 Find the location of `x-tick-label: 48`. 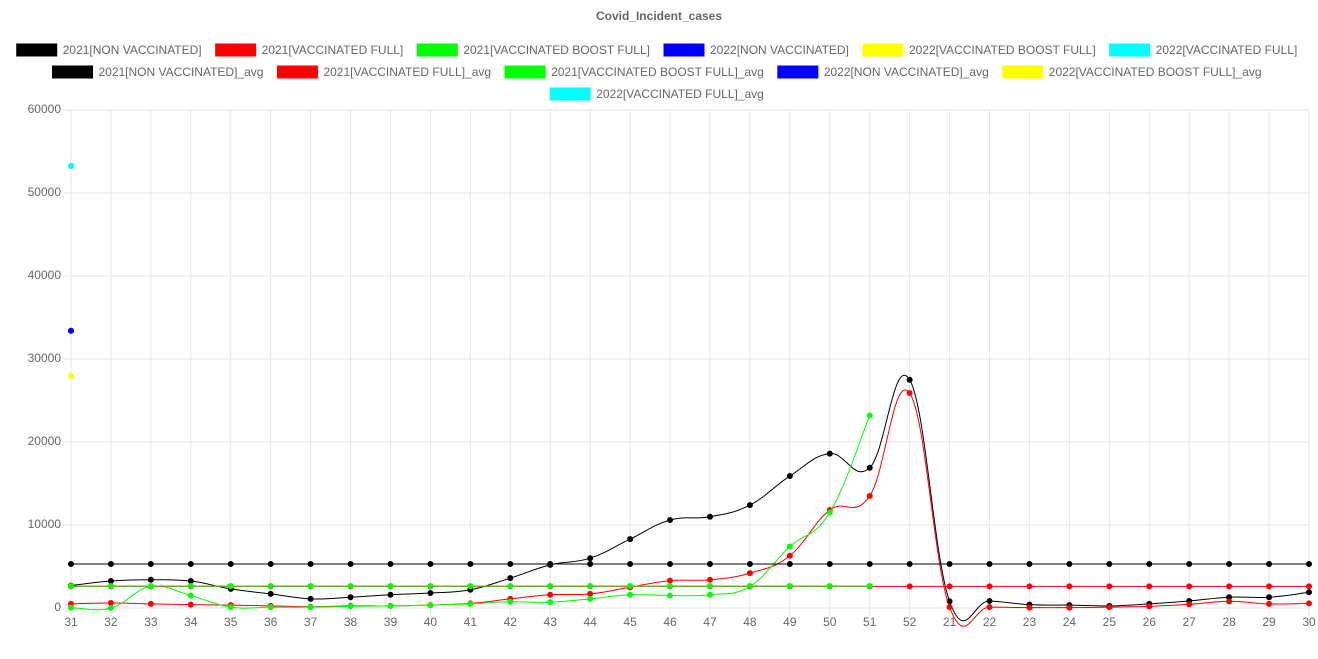

x-tick-label: 48 is located at coordinates (750, 622).